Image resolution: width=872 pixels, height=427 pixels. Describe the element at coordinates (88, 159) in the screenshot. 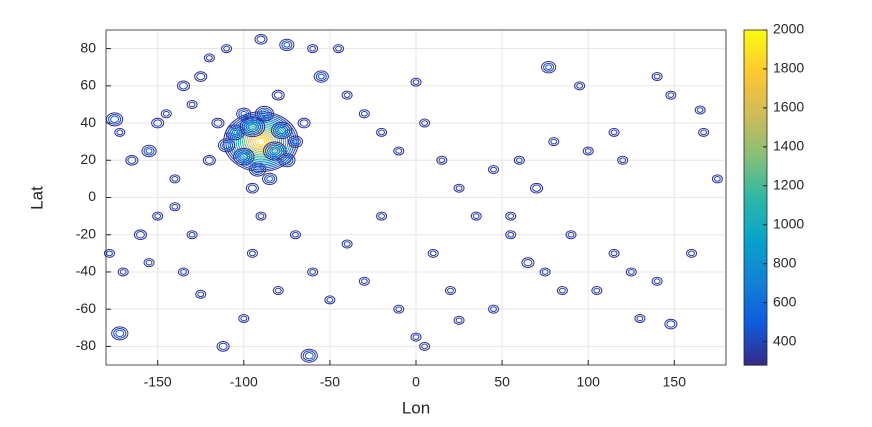

I see `y-tick-label: 20` at that location.